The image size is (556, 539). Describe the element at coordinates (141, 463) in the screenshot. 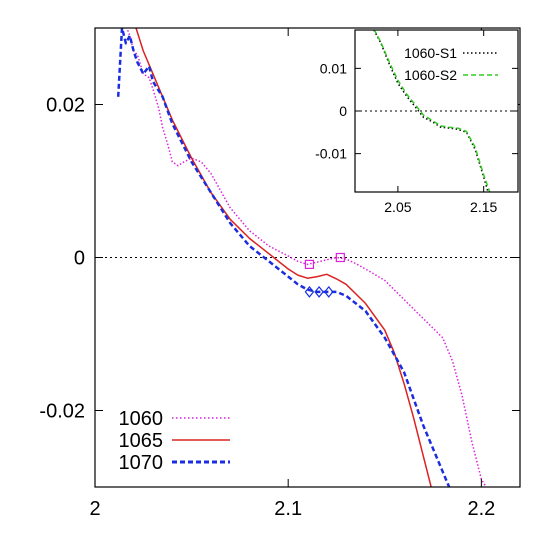

I see `main-legend-label: 1070` at that location.